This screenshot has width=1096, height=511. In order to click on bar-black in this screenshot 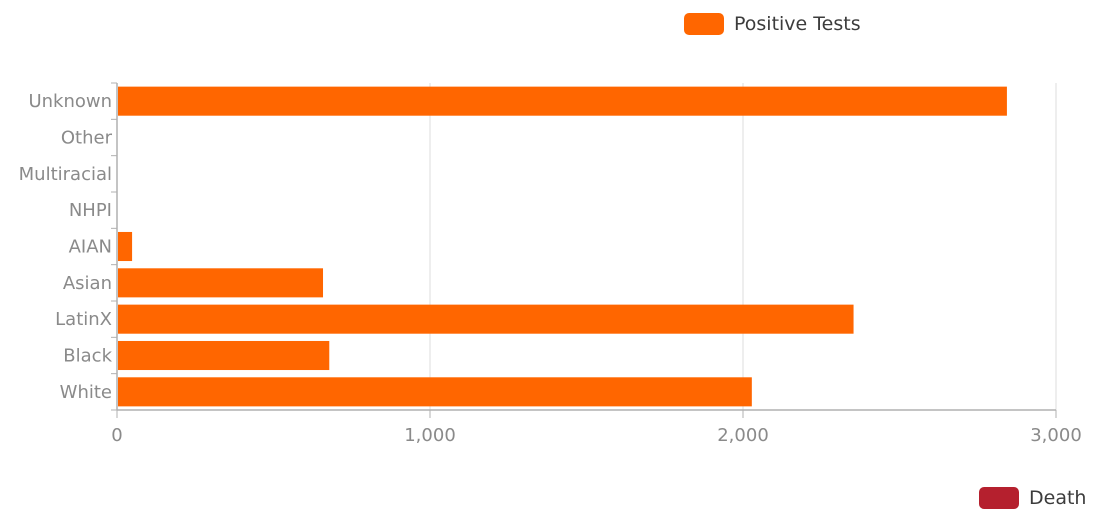, I will do `click(224, 355)`.